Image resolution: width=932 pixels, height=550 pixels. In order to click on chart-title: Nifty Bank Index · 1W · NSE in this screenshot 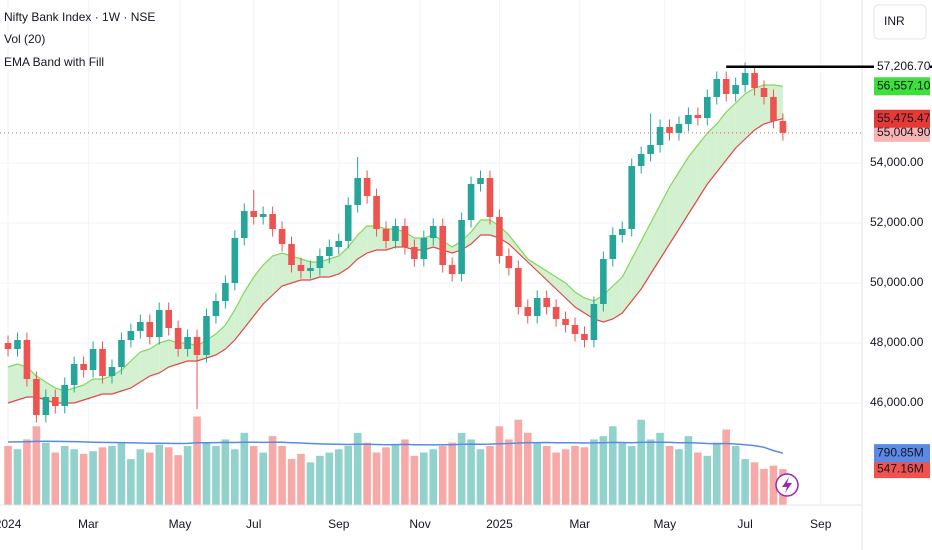, I will do `click(79, 17)`.